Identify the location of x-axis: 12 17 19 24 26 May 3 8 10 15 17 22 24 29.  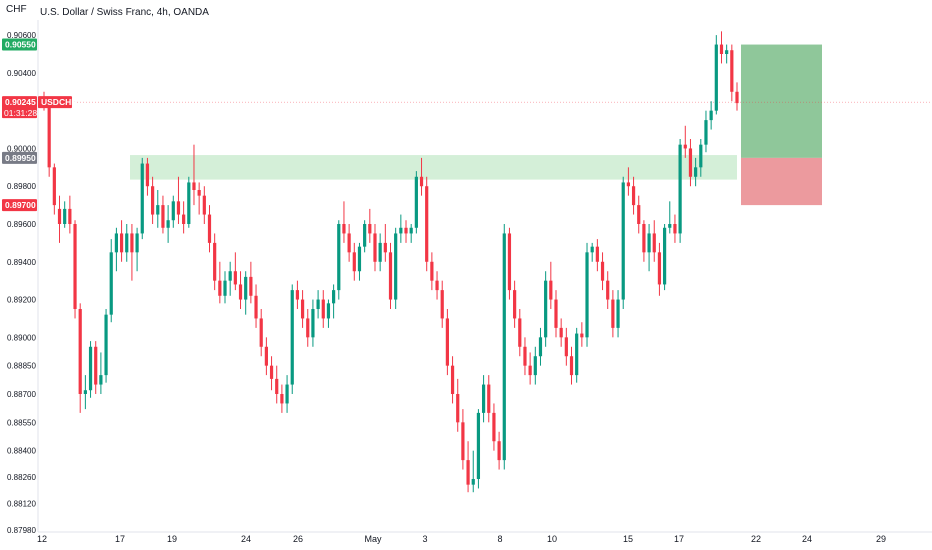
(461, 539).